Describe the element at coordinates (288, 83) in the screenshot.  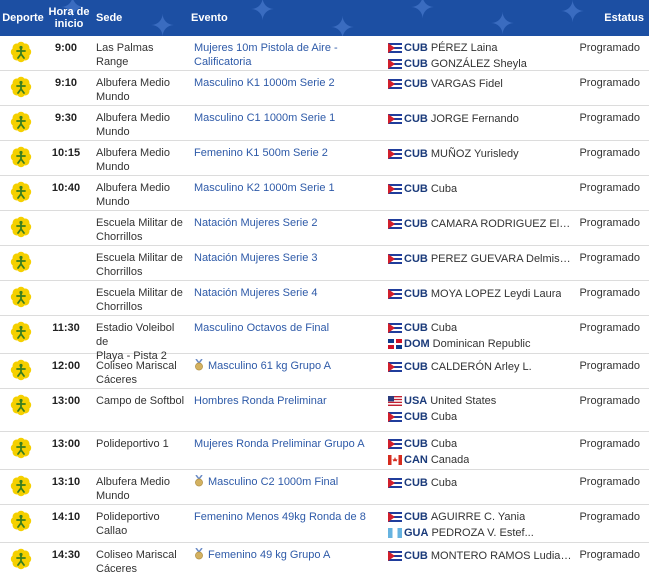
I see `event-link: Masculino K1 1000m Serie 2` at that location.